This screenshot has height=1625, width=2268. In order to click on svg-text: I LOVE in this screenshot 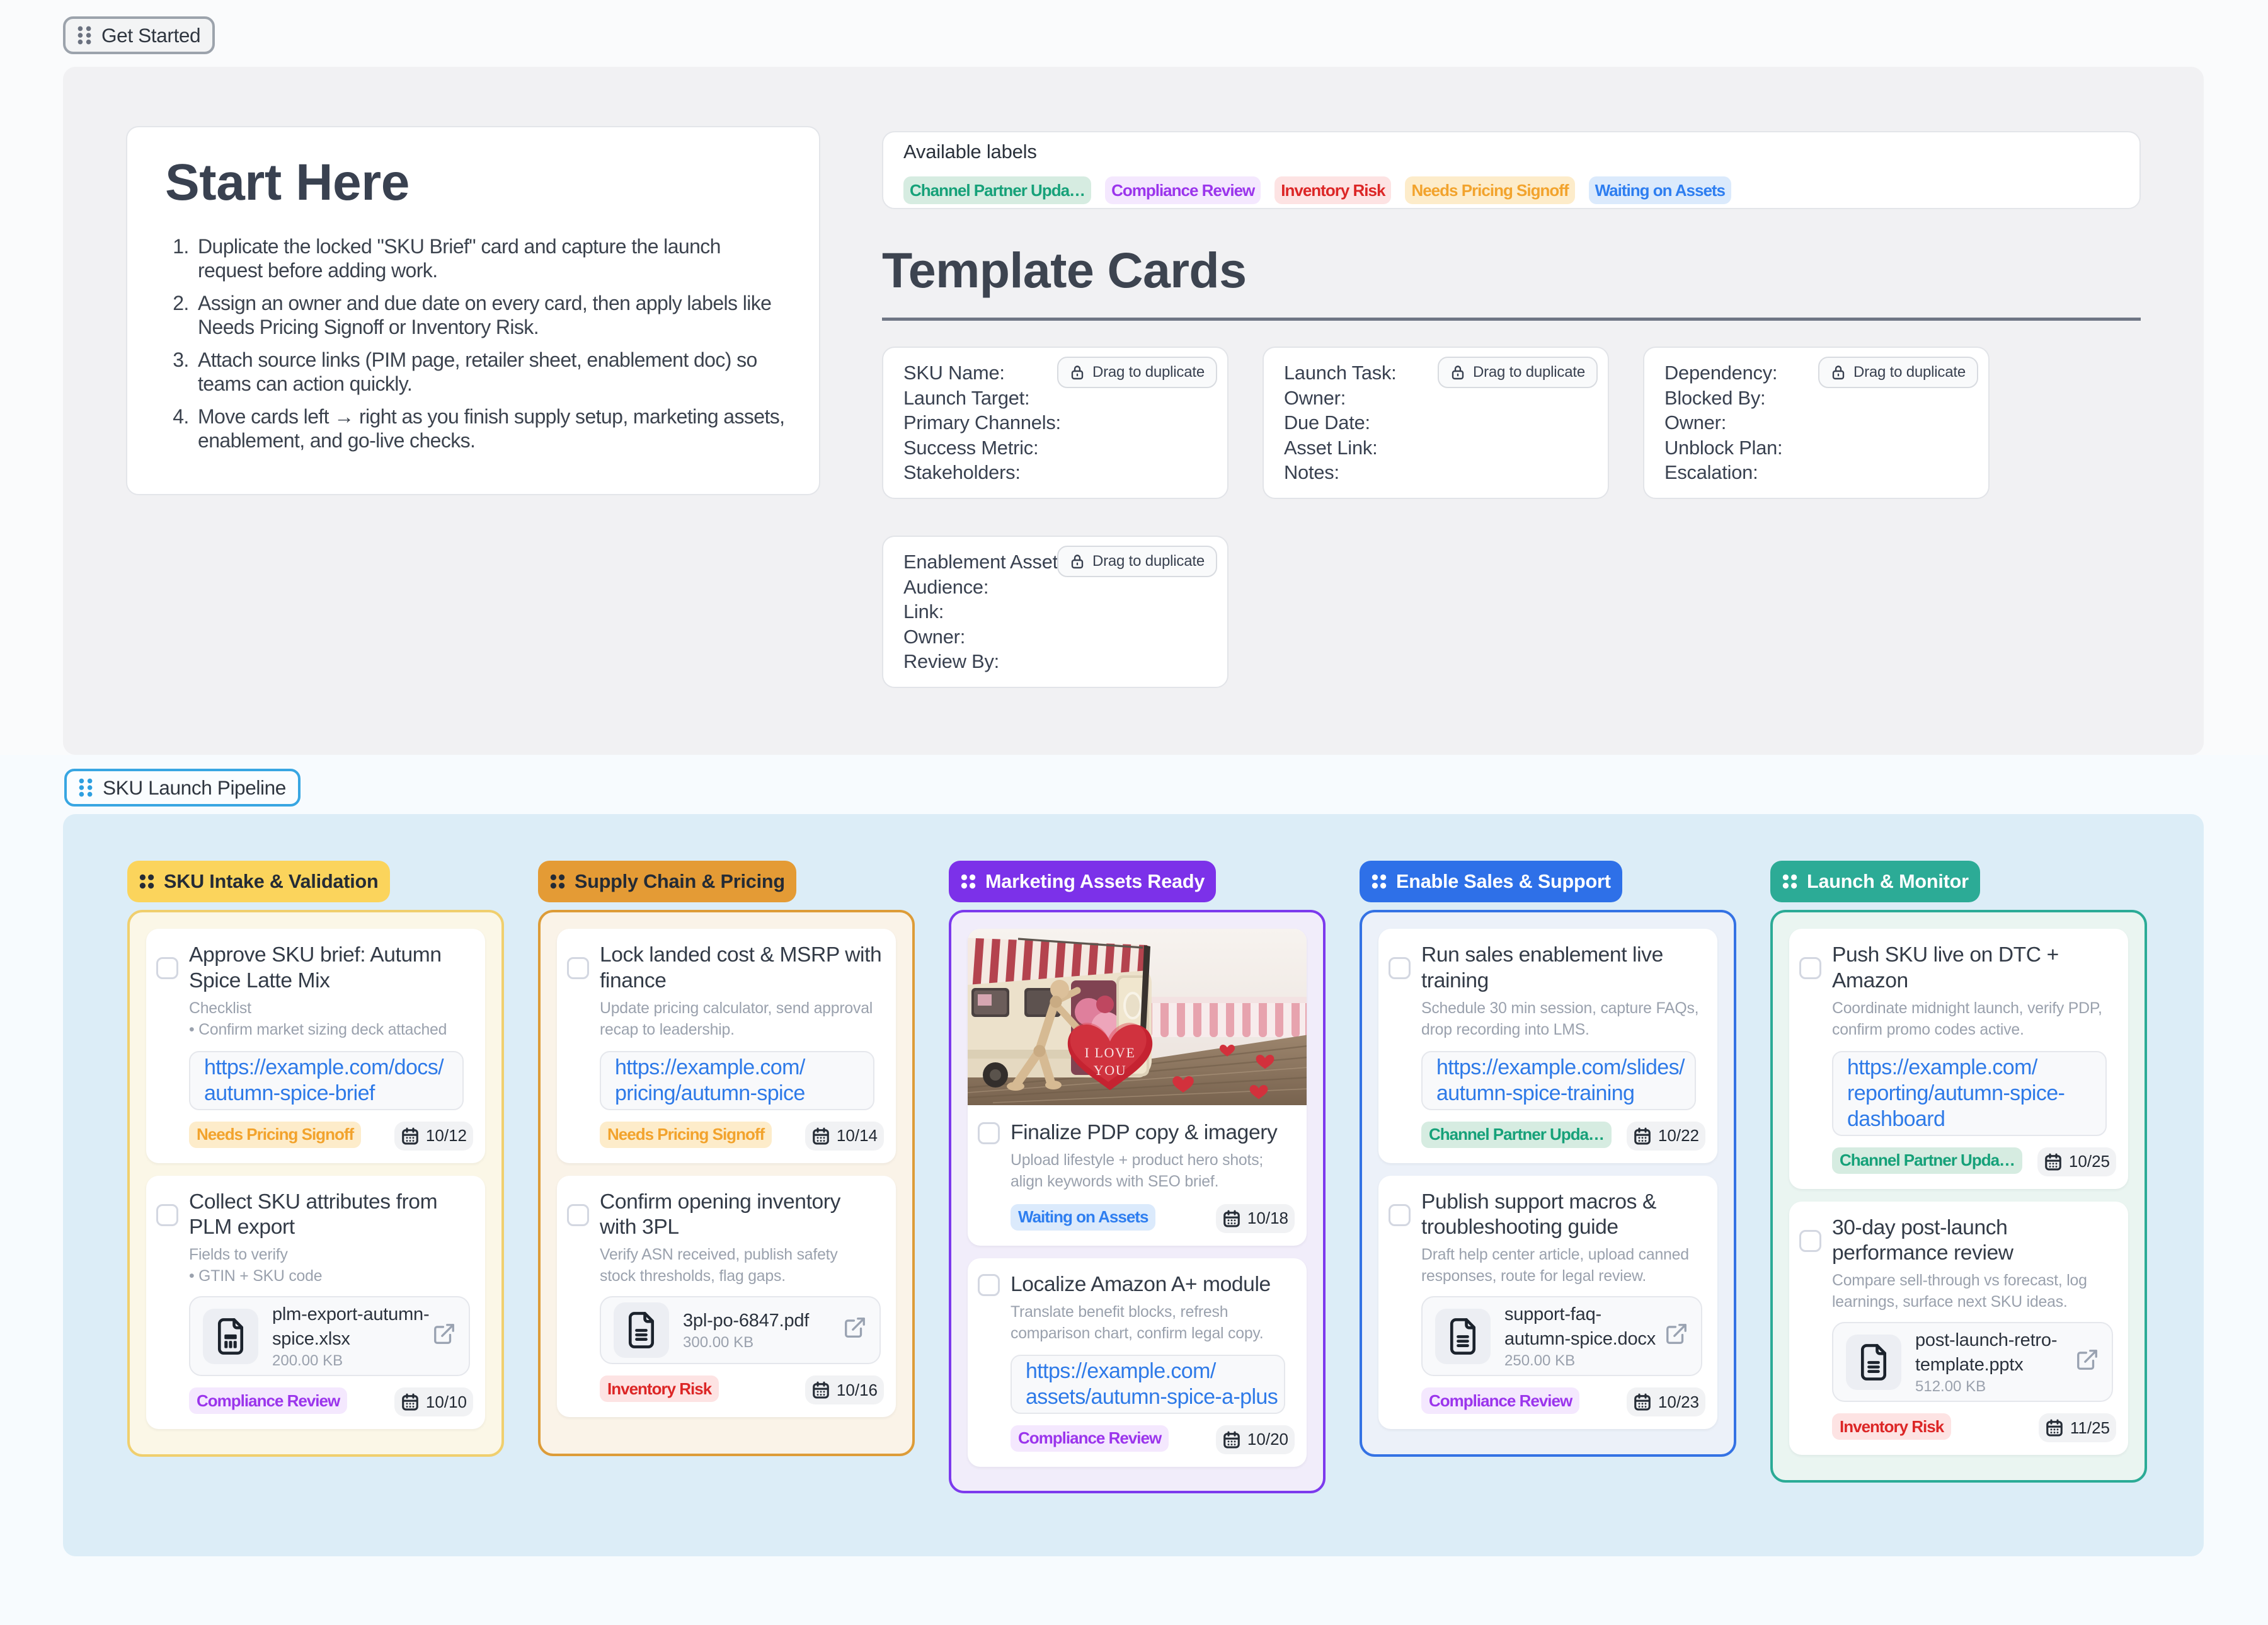, I will do `click(1109, 1052)`.